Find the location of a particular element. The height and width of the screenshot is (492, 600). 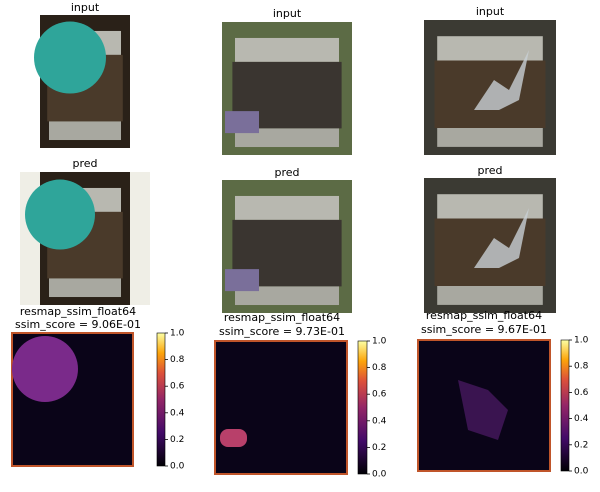

heatmap is located at coordinates (281, 407).